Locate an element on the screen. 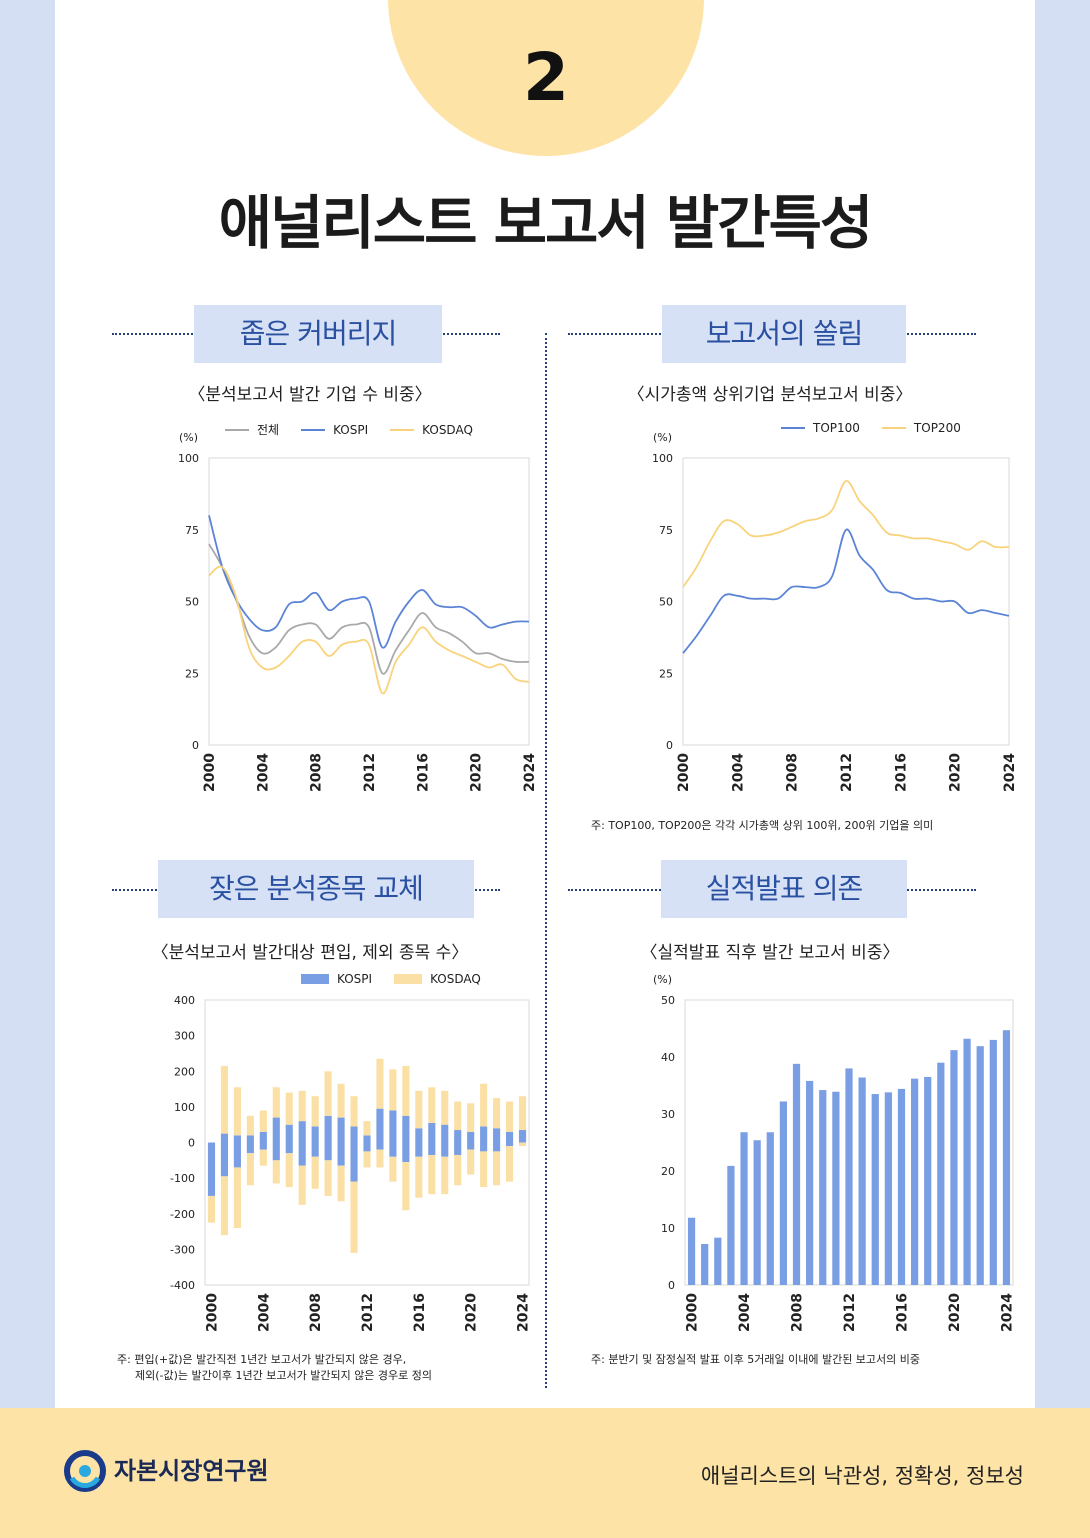 Image resolution: width=1090 pixels, height=1538 pixels. chart-subtitle: 〈실적발표 직후 발간 보고서 비중〉 is located at coordinates (770, 953).